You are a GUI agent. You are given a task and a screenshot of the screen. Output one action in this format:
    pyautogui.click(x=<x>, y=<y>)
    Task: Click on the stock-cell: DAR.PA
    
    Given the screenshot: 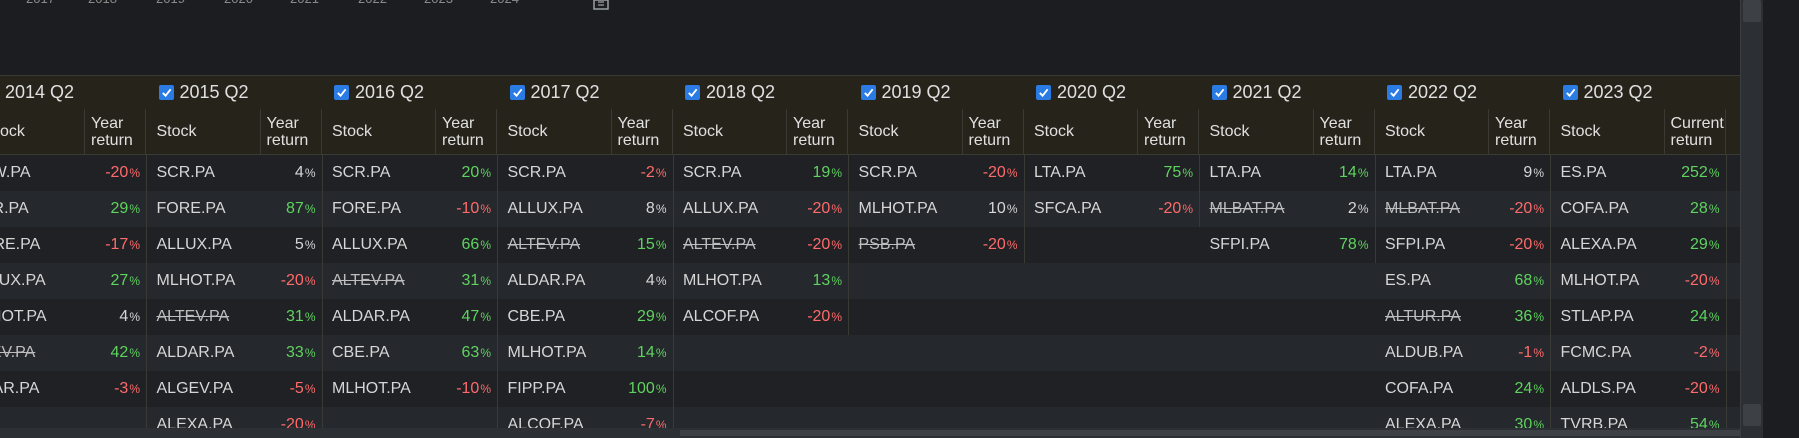 What is the action you would take?
    pyautogui.click(x=20, y=388)
    